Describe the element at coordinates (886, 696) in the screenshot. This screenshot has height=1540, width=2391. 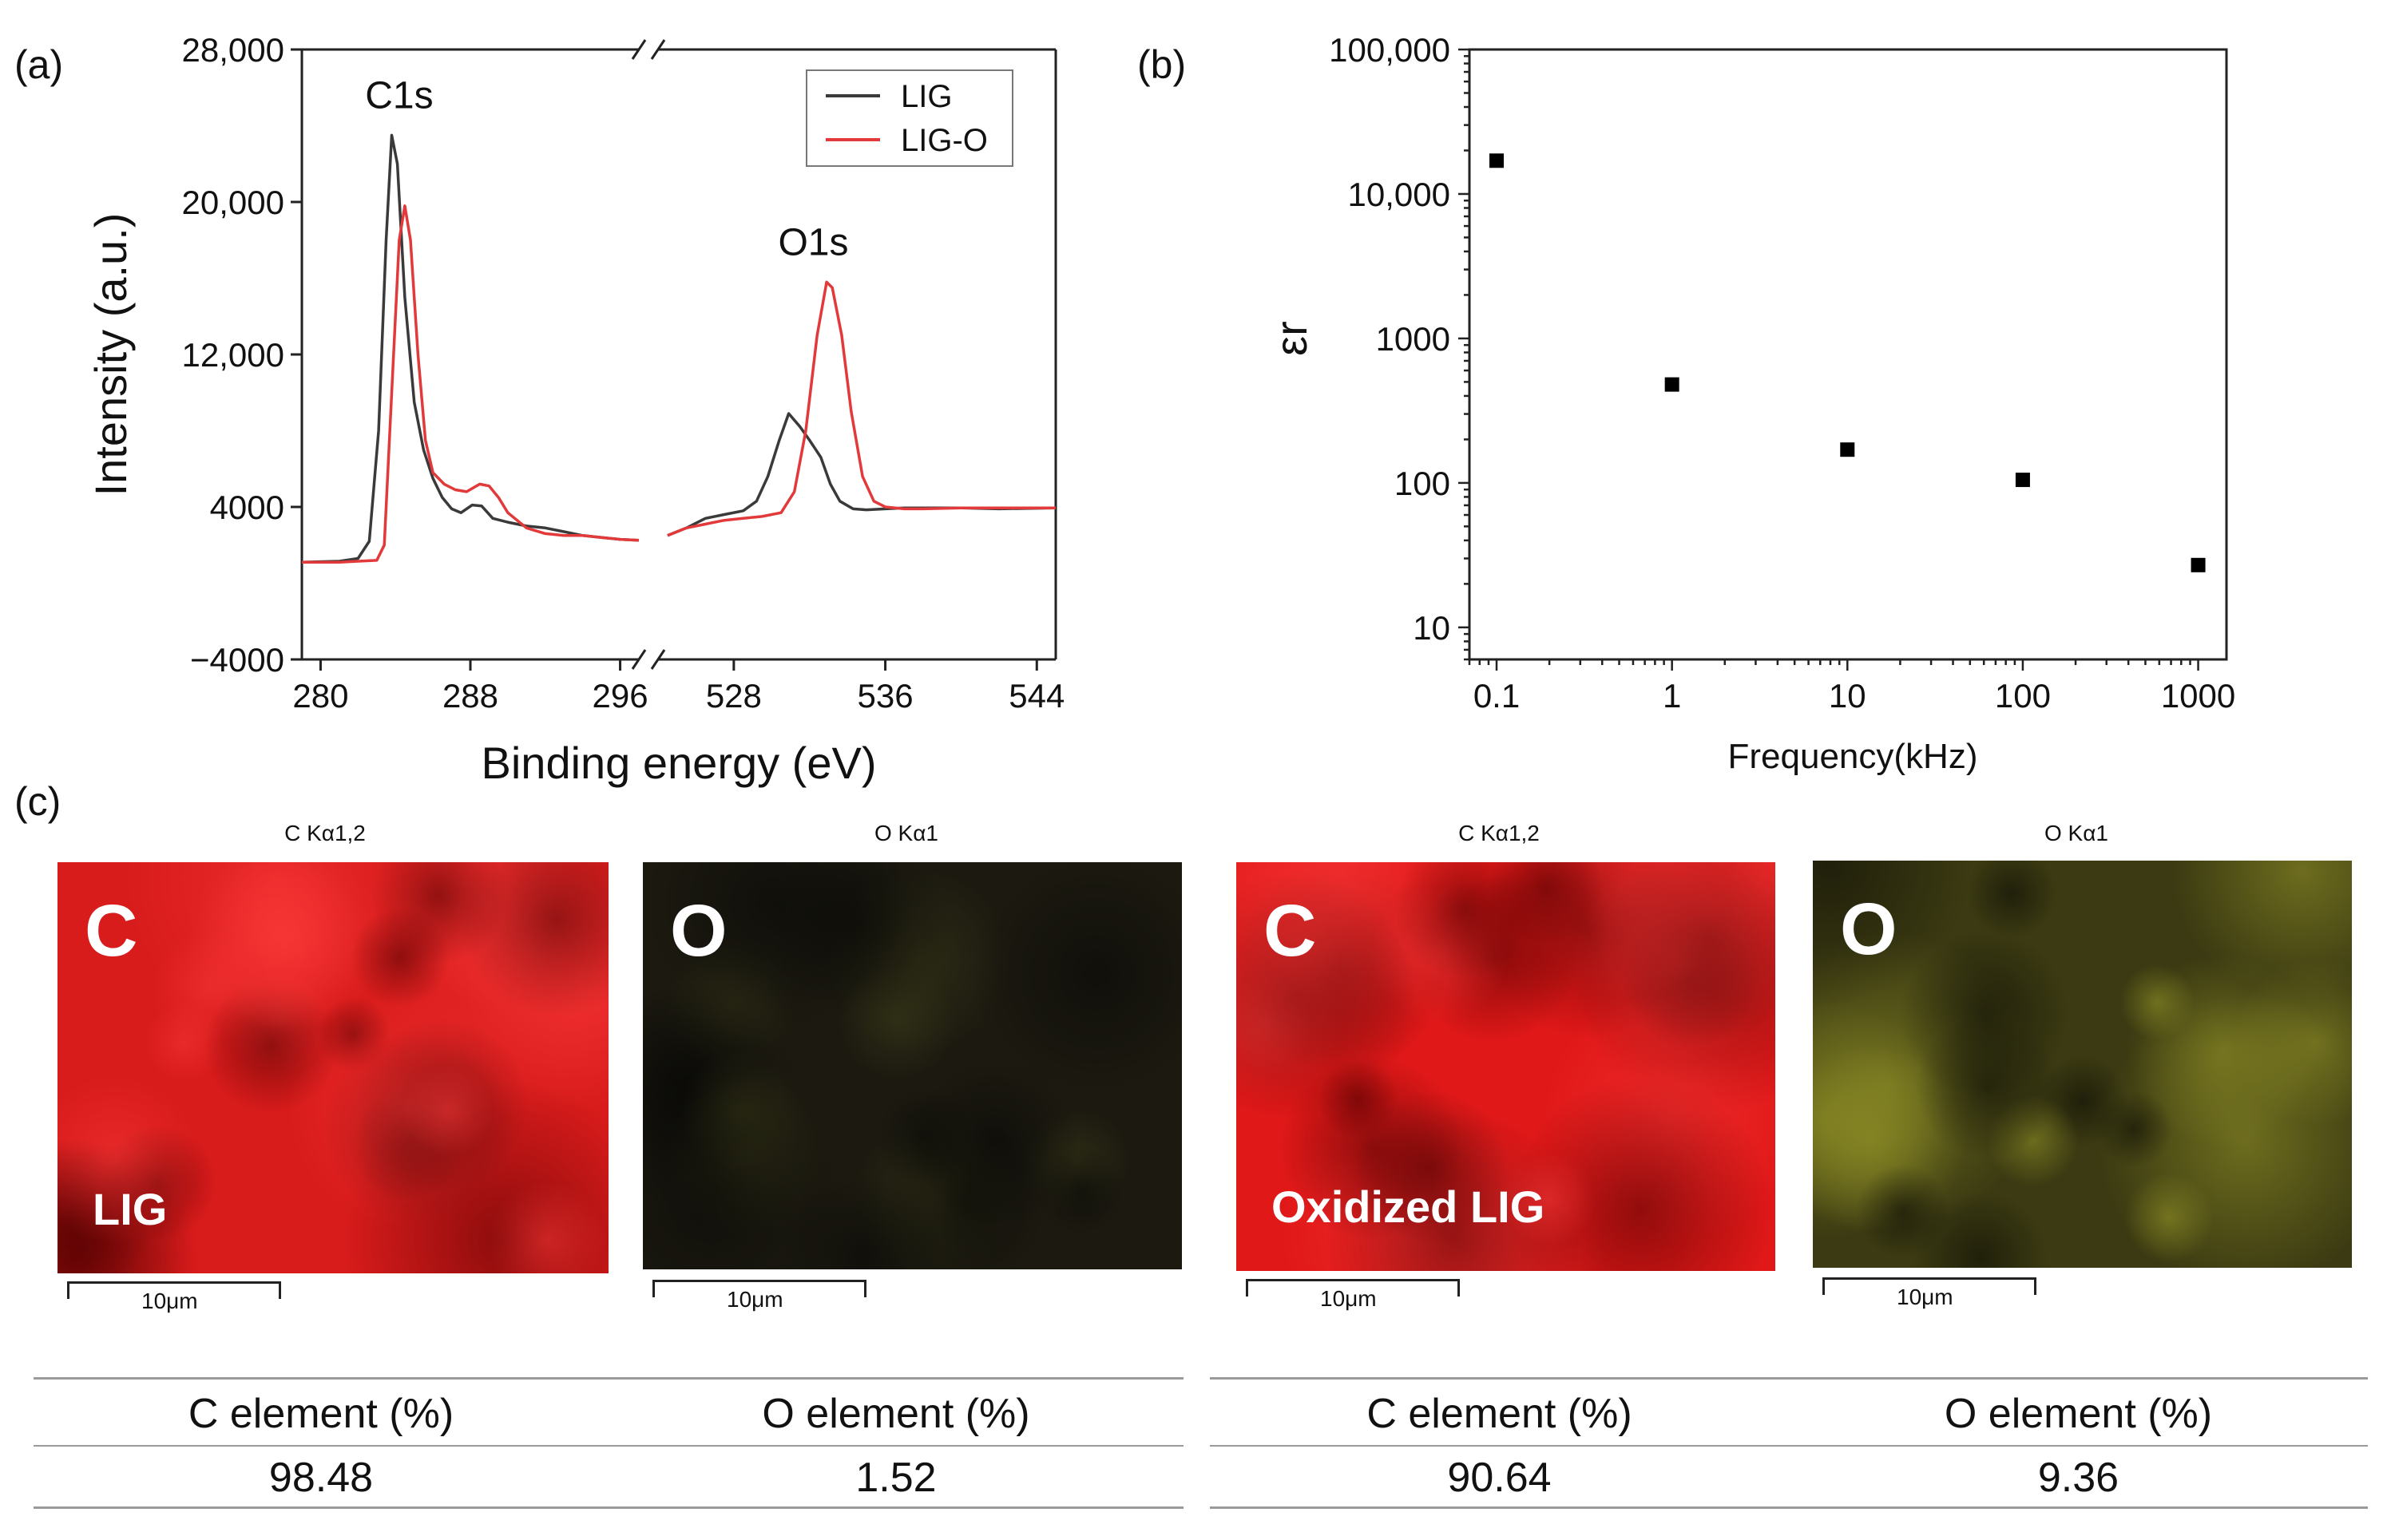
I see `x-tick-label: 536` at that location.